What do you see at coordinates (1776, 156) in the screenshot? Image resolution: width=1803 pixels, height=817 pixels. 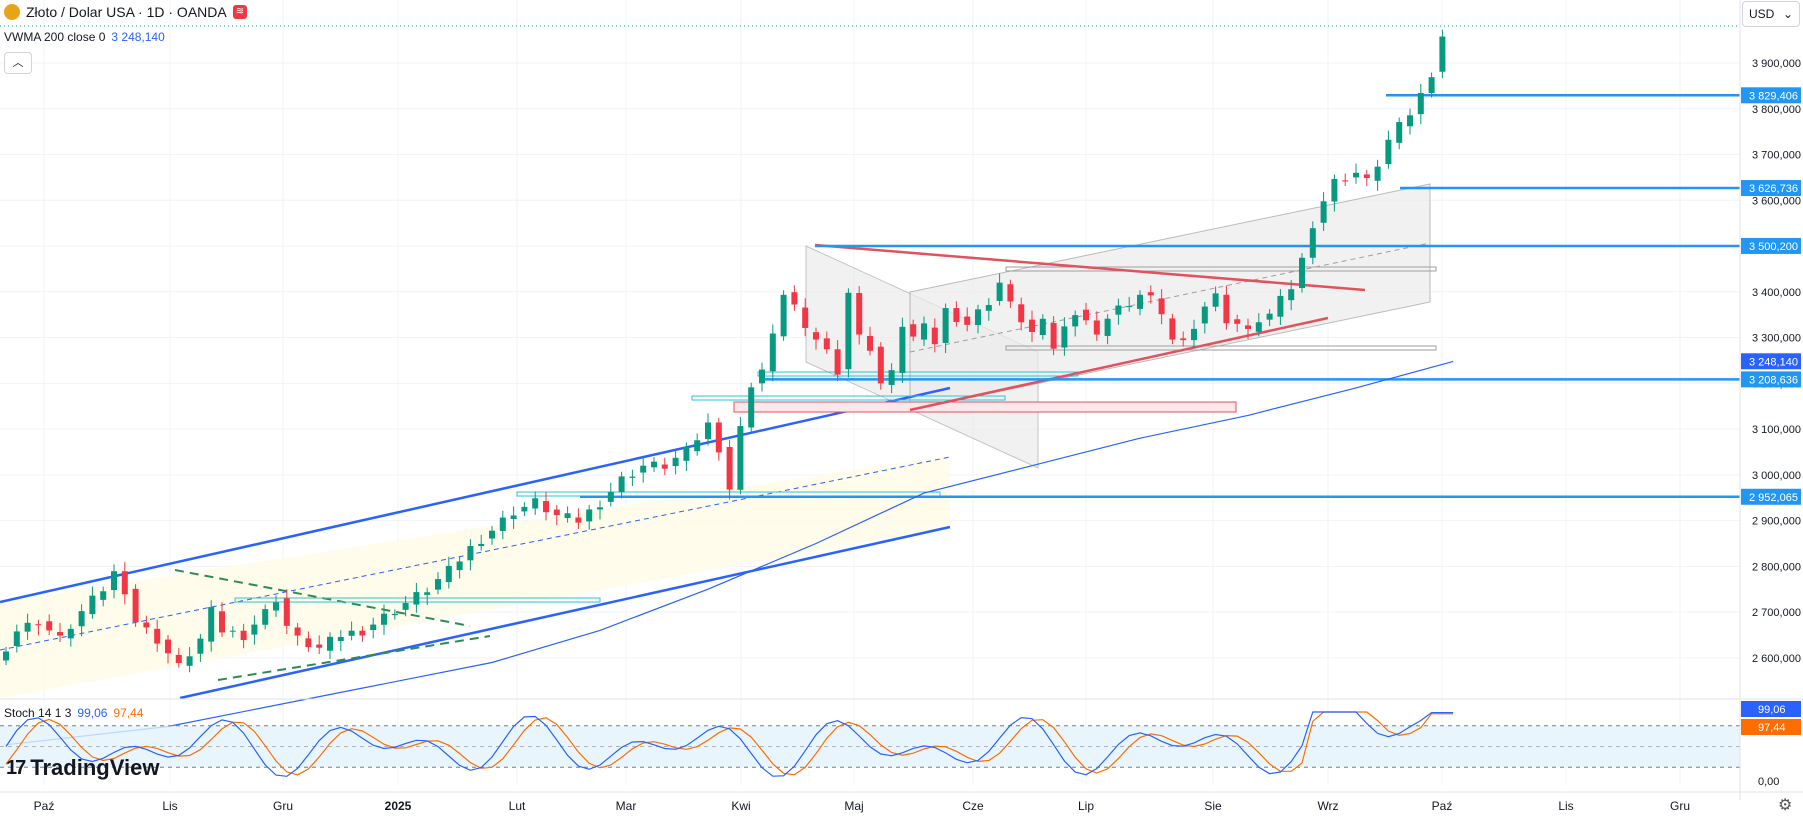 I see `price-tick-label: 3 700,000` at bounding box center [1776, 156].